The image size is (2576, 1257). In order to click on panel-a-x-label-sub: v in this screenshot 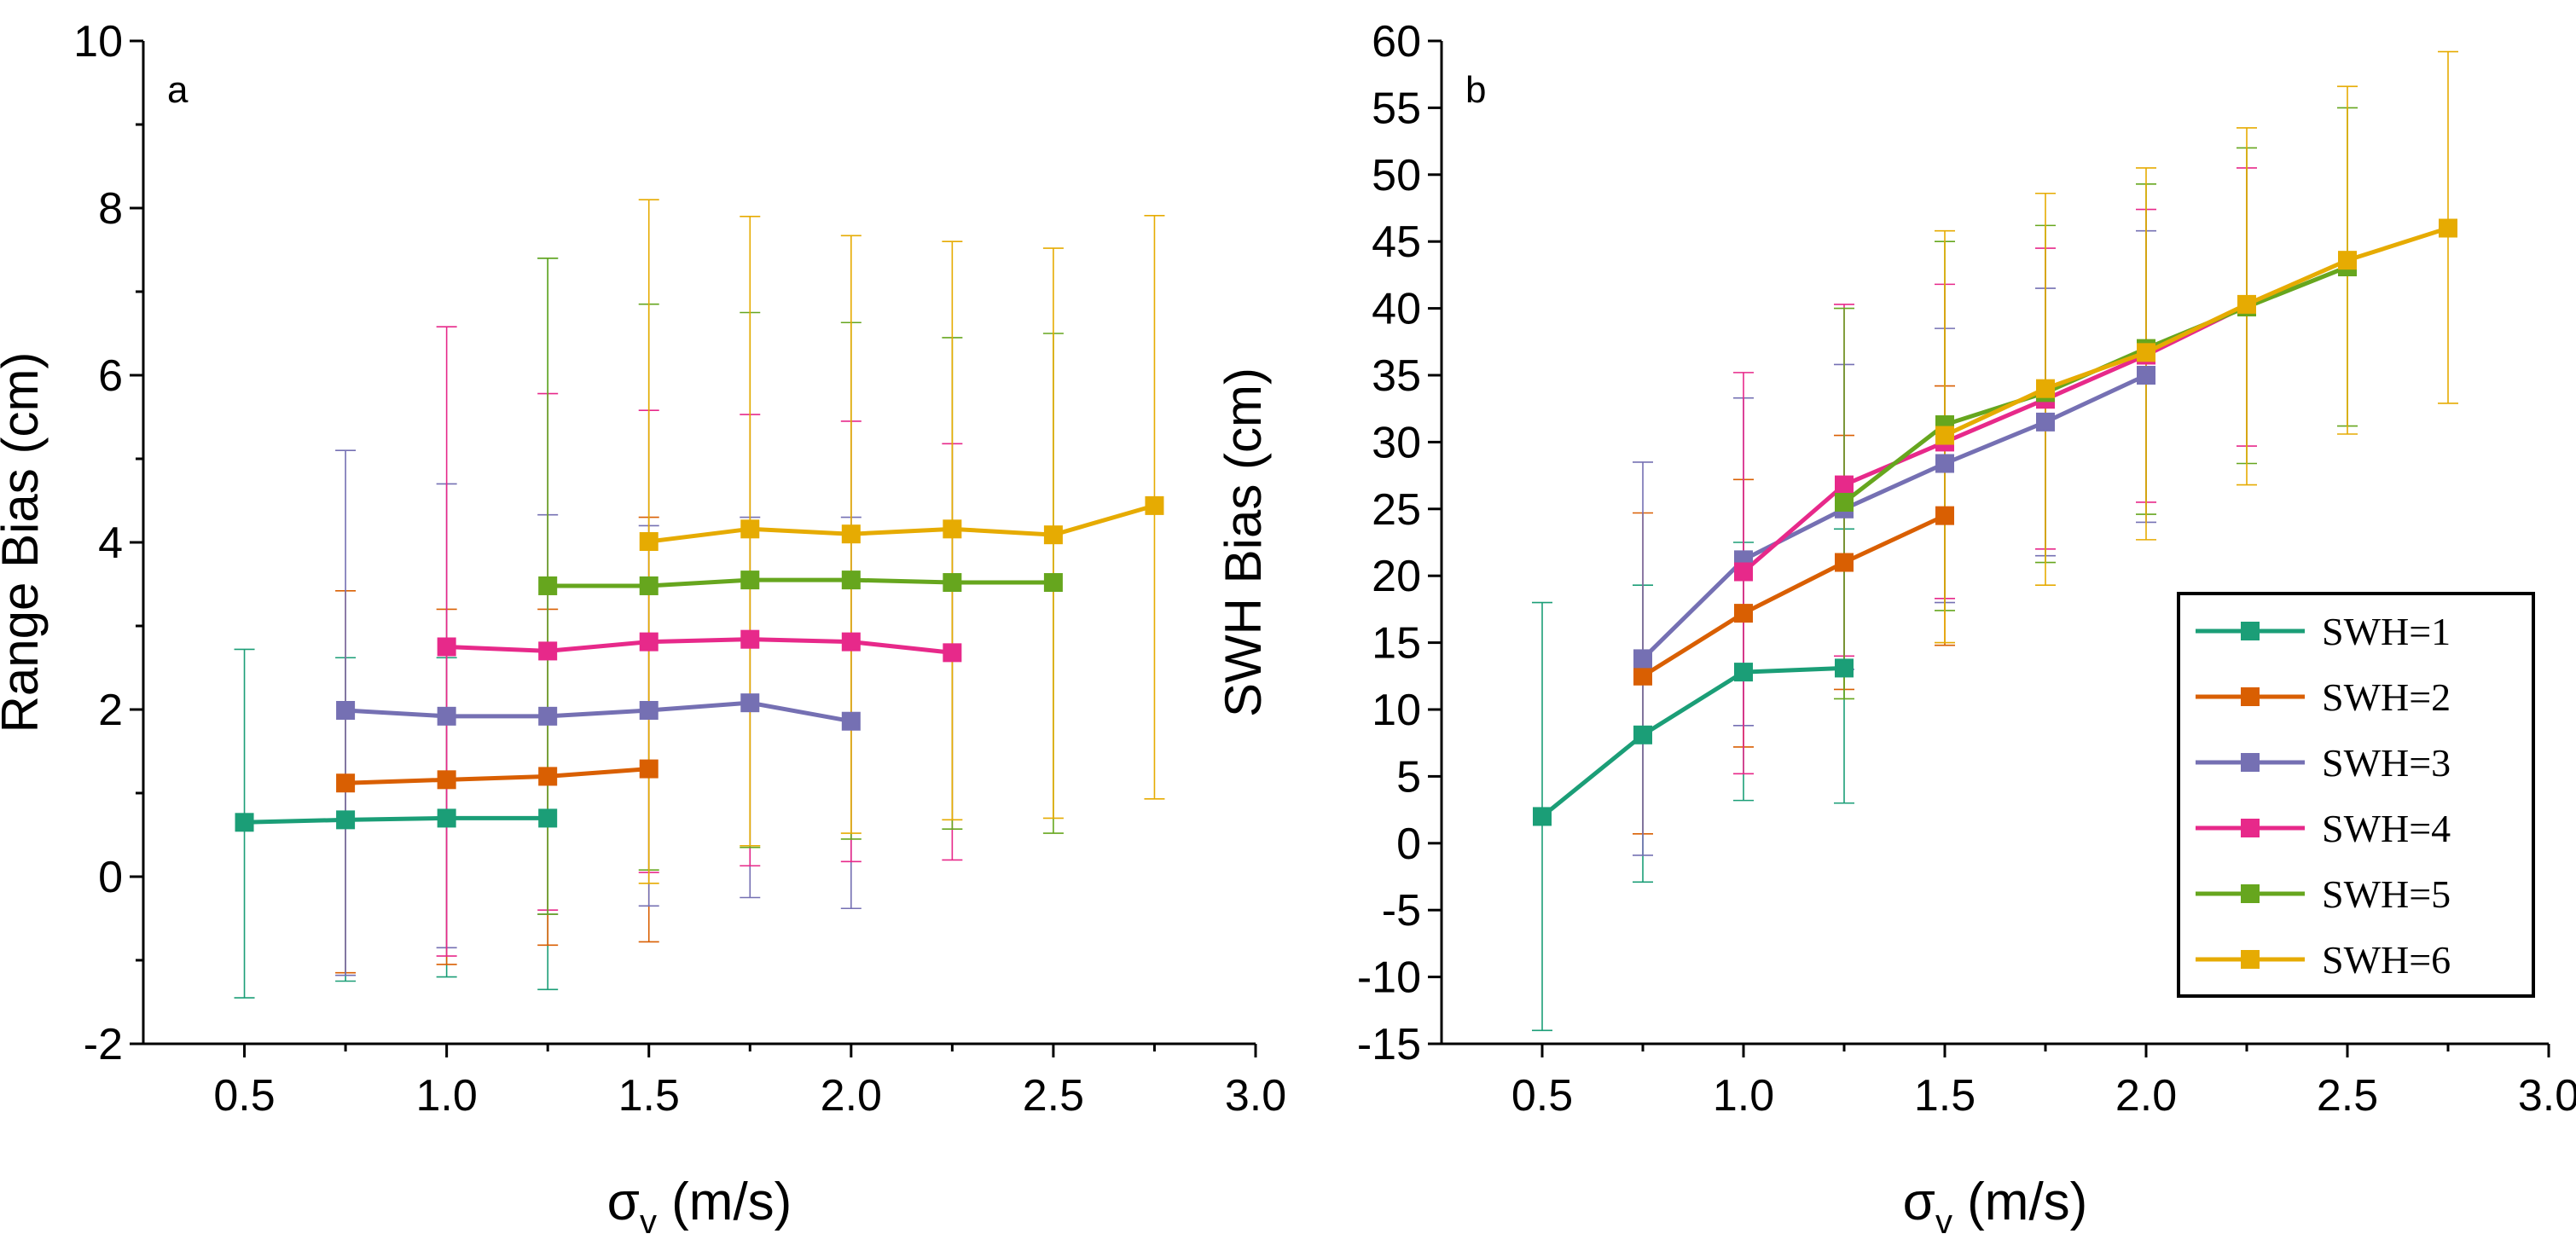, I will do `click(648, 1222)`.